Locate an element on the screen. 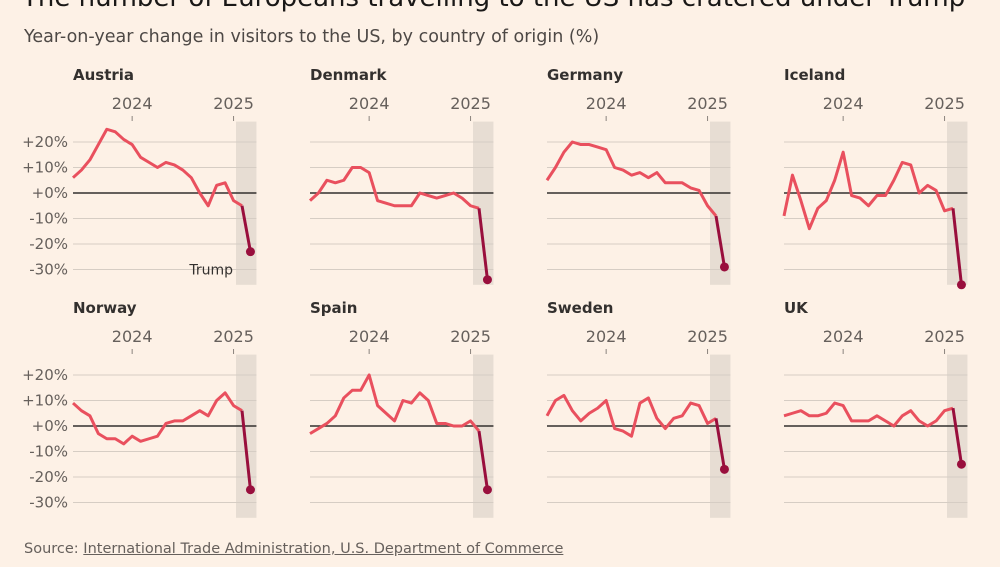 This screenshot has width=1000, height=567. series-line-norway is located at coordinates (157, 418).